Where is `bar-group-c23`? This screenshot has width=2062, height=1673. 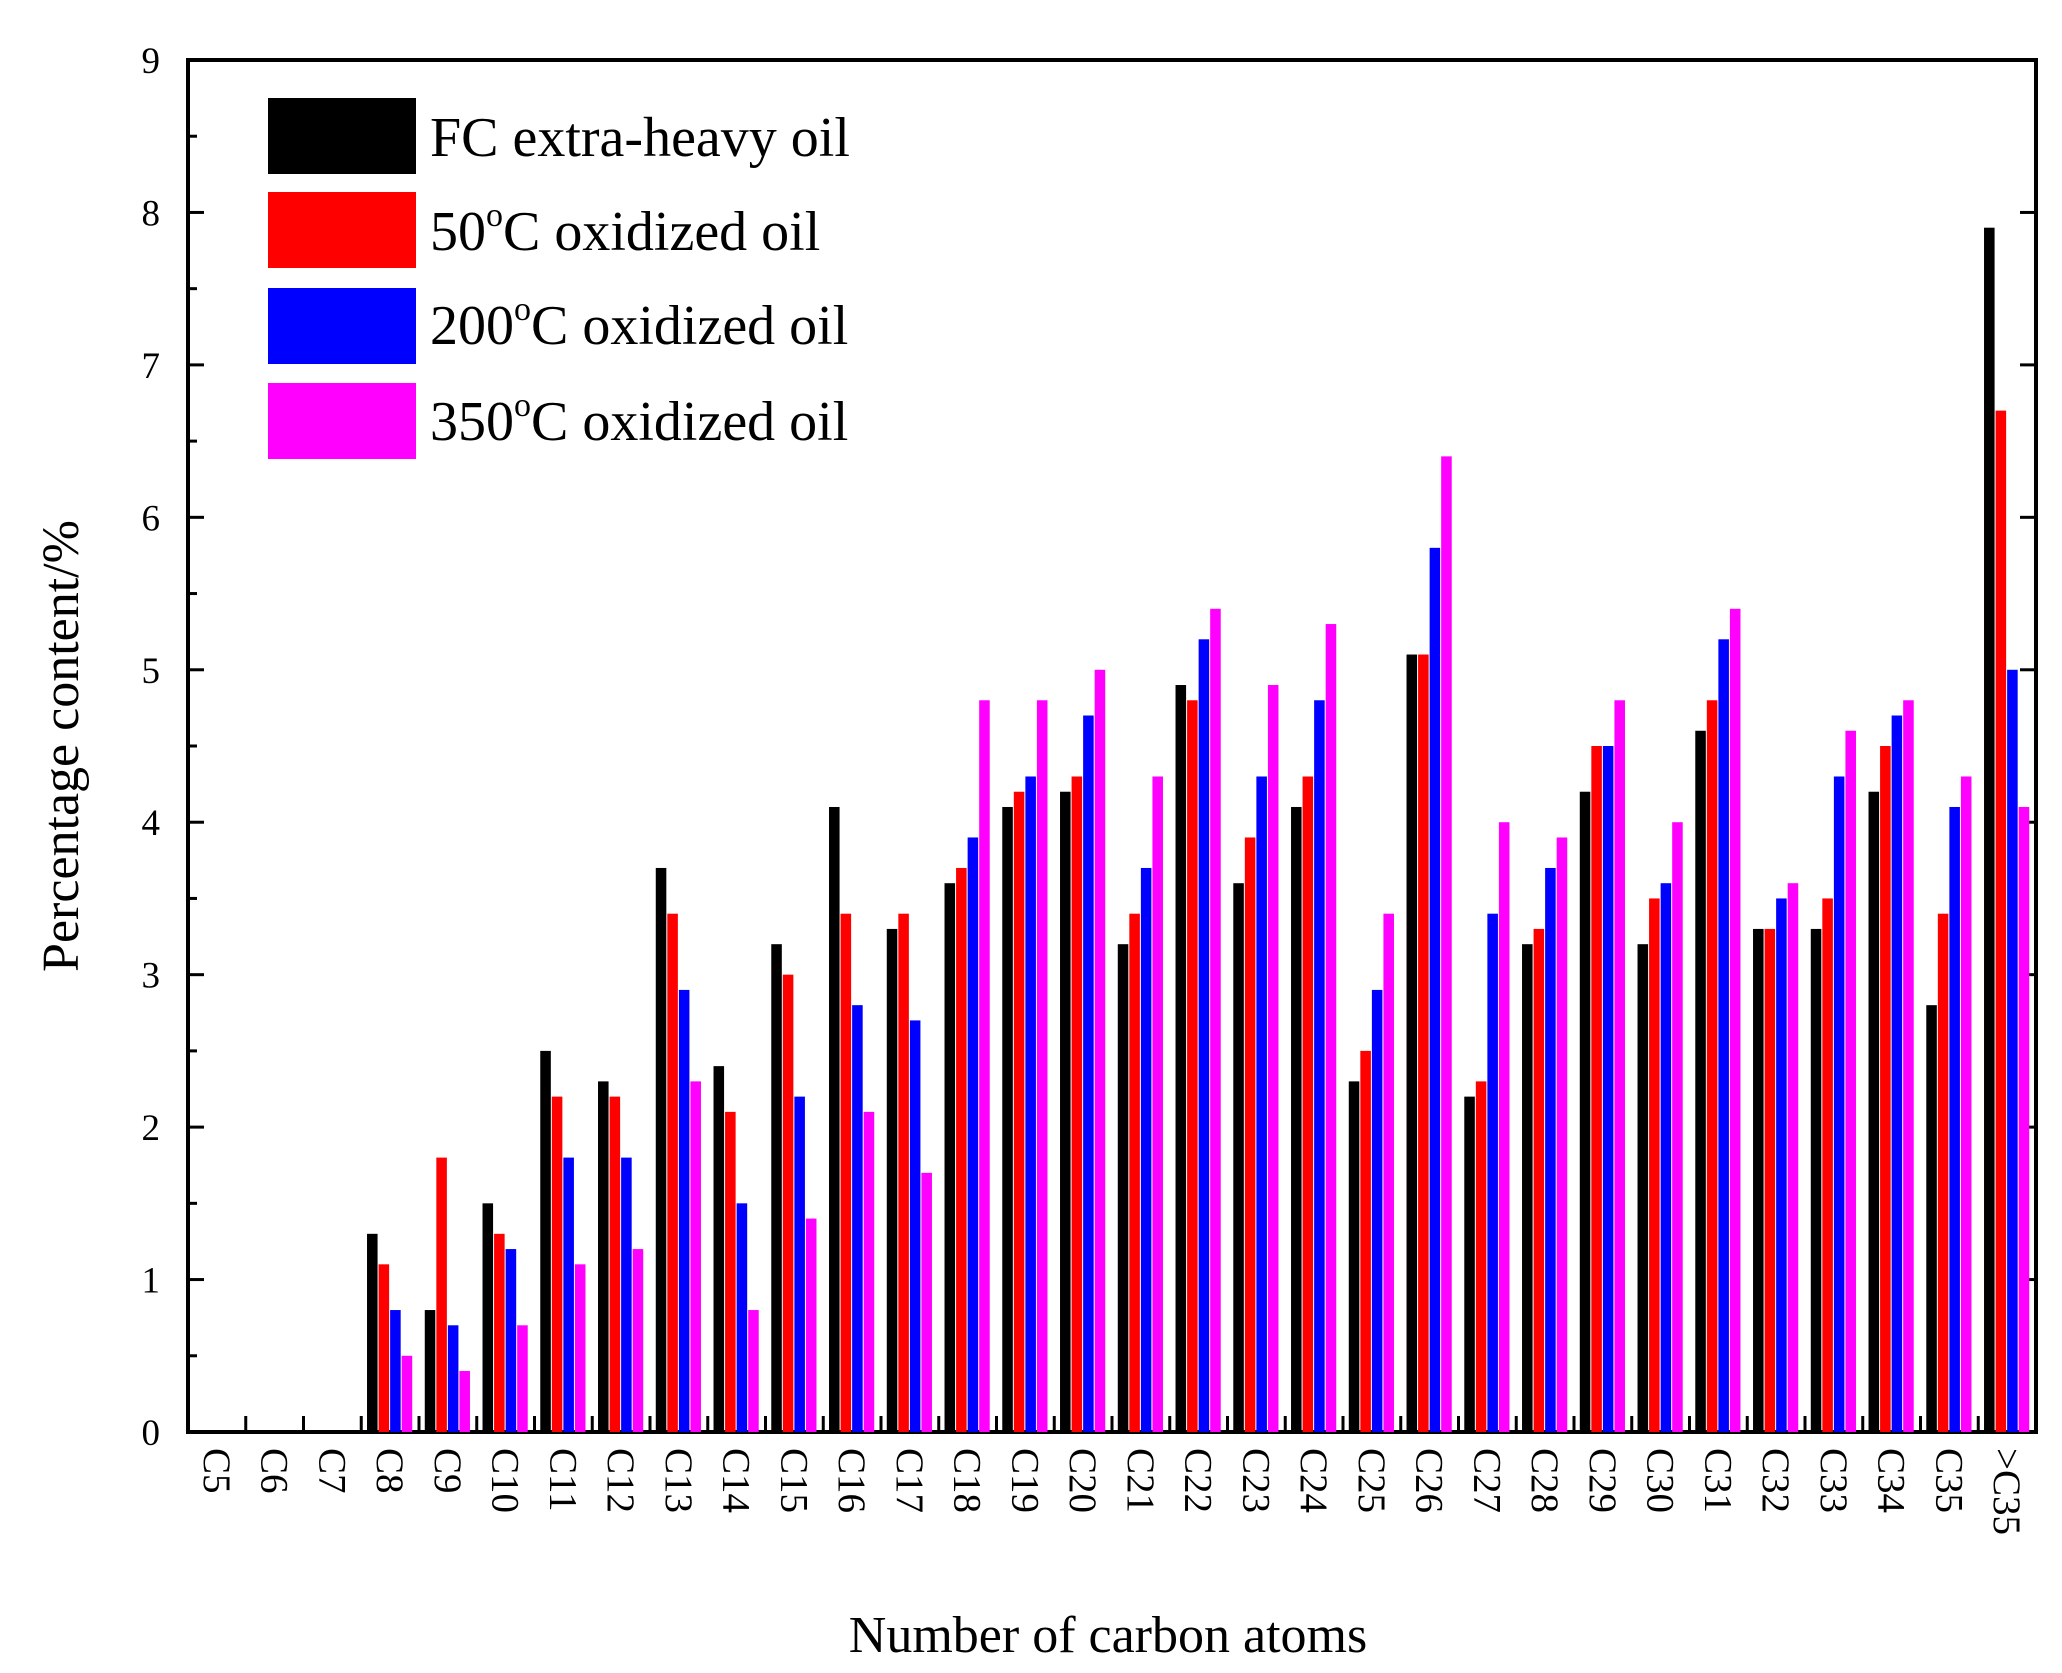
bar-group-c23 is located at coordinates (1256, 1058).